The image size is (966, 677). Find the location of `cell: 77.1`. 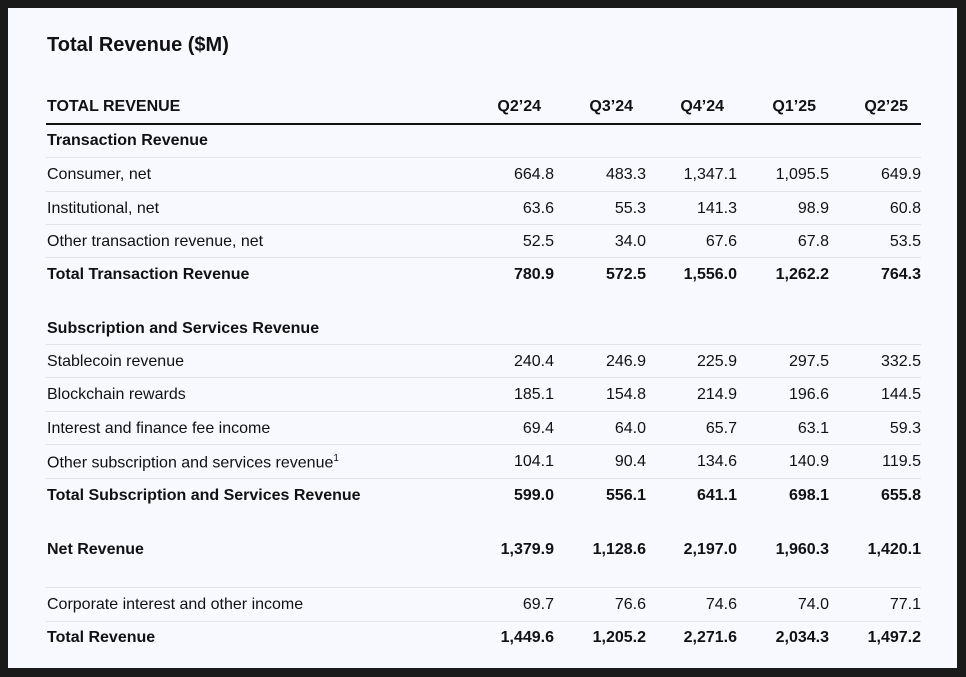

cell: 77.1 is located at coordinates (905, 604).